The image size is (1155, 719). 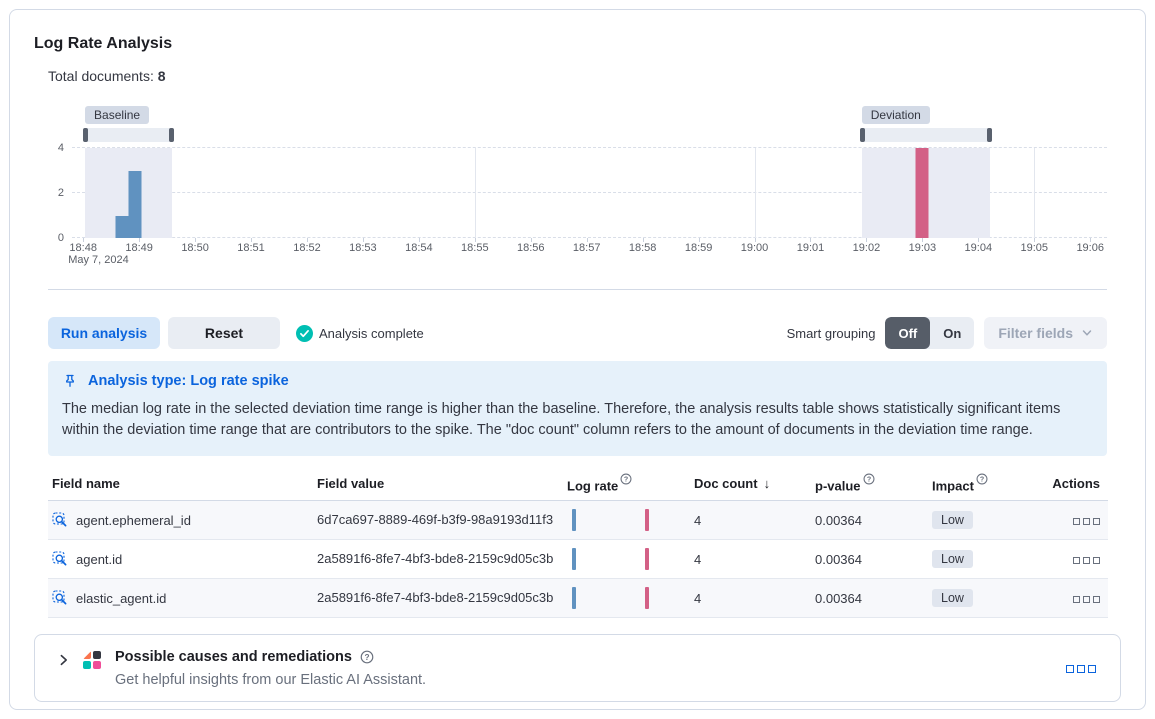 I want to click on x-axis-tick-label: 18:56, so click(x=530, y=248).